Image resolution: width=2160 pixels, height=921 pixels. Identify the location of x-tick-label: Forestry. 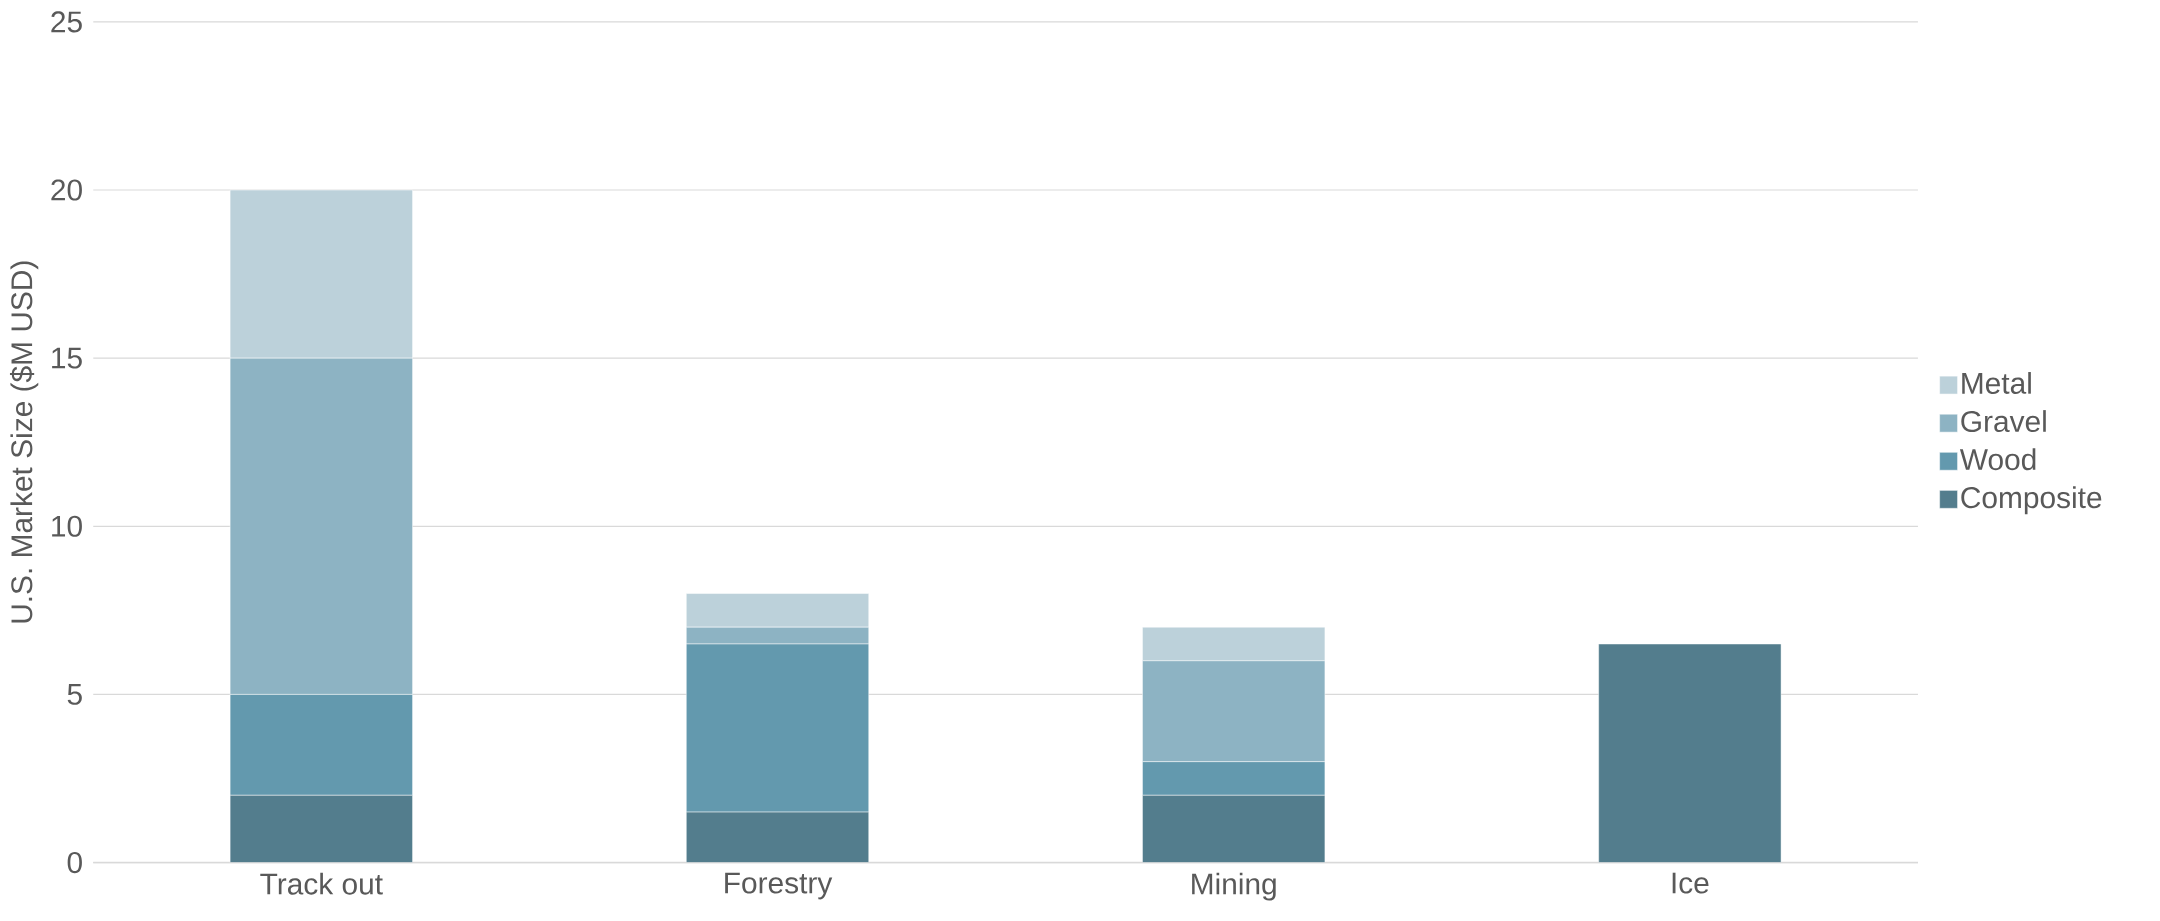
(779, 886).